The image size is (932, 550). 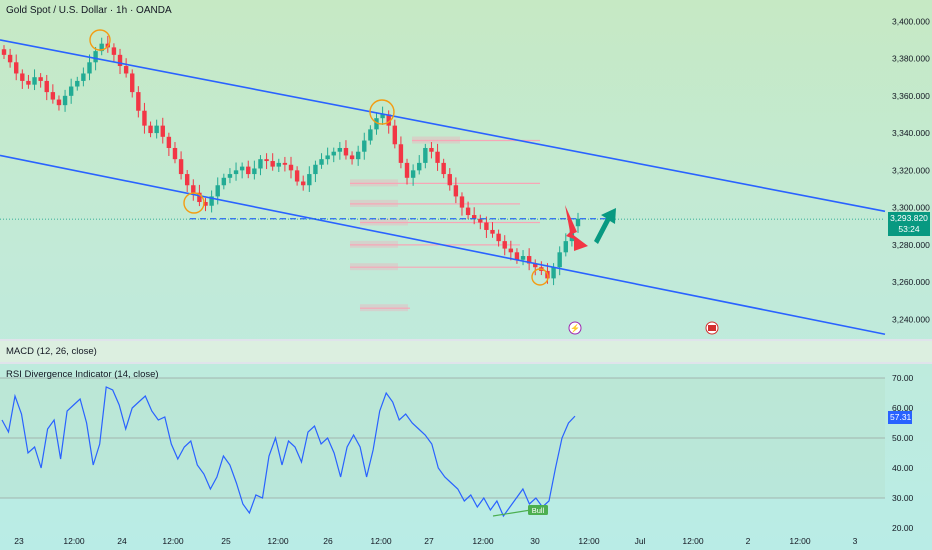 What do you see at coordinates (903, 378) in the screenshot?
I see `rsi-tick-label: 70.00` at bounding box center [903, 378].